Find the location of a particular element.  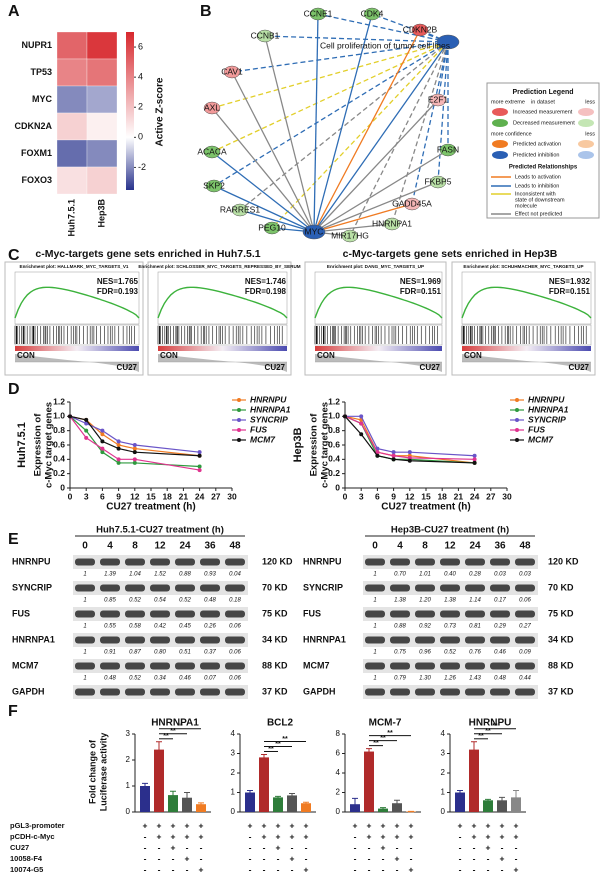

blot-row-label: SYNCRIP is located at coordinates (32, 587).